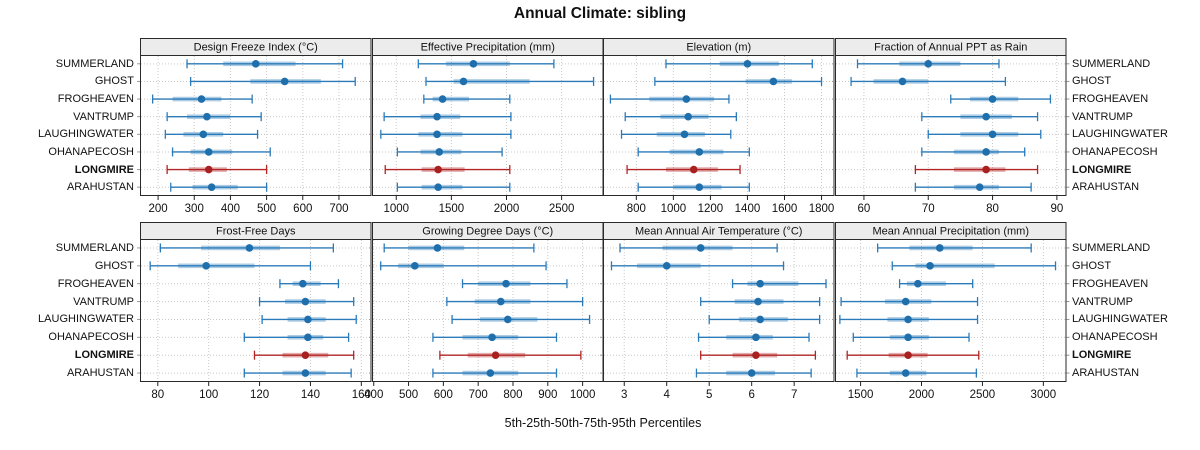 This screenshot has height=450, width=1200. What do you see at coordinates (1043, 395) in the screenshot?
I see `x-tick-label: 3000` at bounding box center [1043, 395].